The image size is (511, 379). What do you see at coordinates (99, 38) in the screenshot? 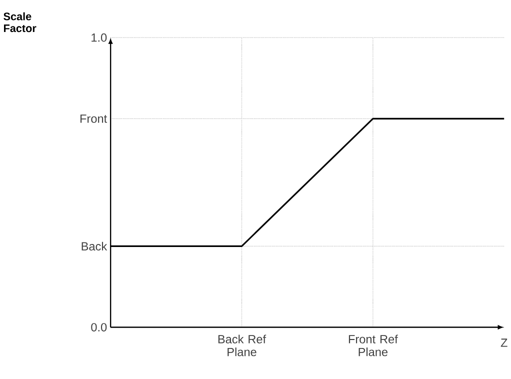
I see `y-tick-label: 1.0` at bounding box center [99, 38].